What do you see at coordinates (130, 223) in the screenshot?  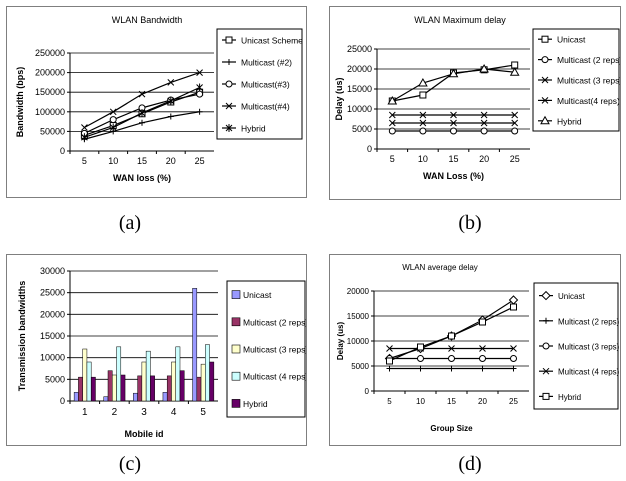 I see `caption-a: (a)` at bounding box center [130, 223].